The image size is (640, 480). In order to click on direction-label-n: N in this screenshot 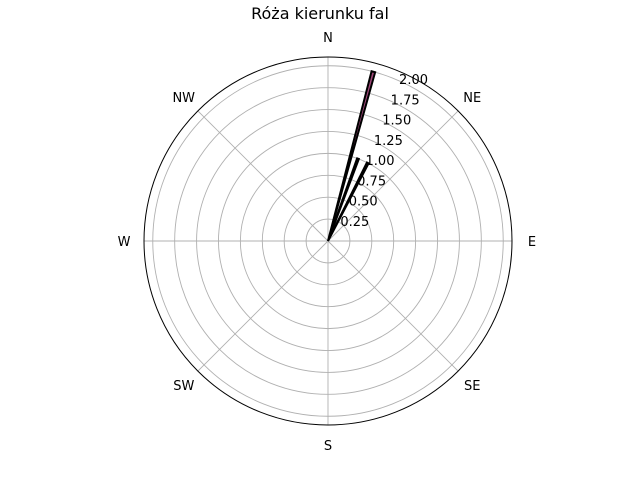, I will do `click(328, 38)`.